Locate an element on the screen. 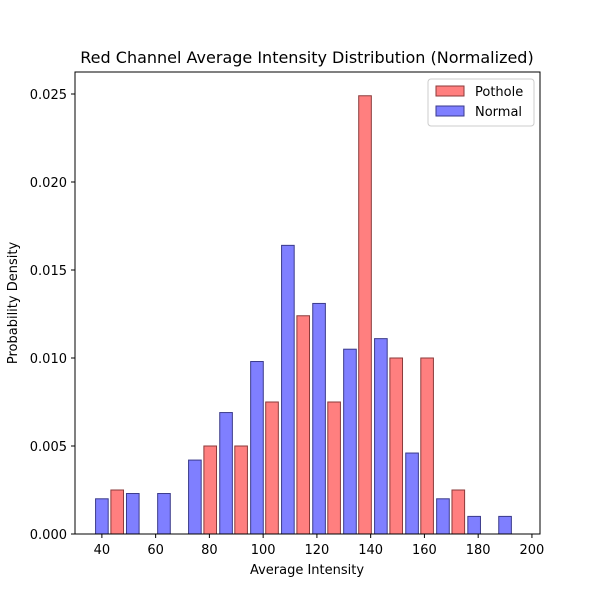 The height and width of the screenshot is (600, 600). legend: Pothole Normal is located at coordinates (481, 102).